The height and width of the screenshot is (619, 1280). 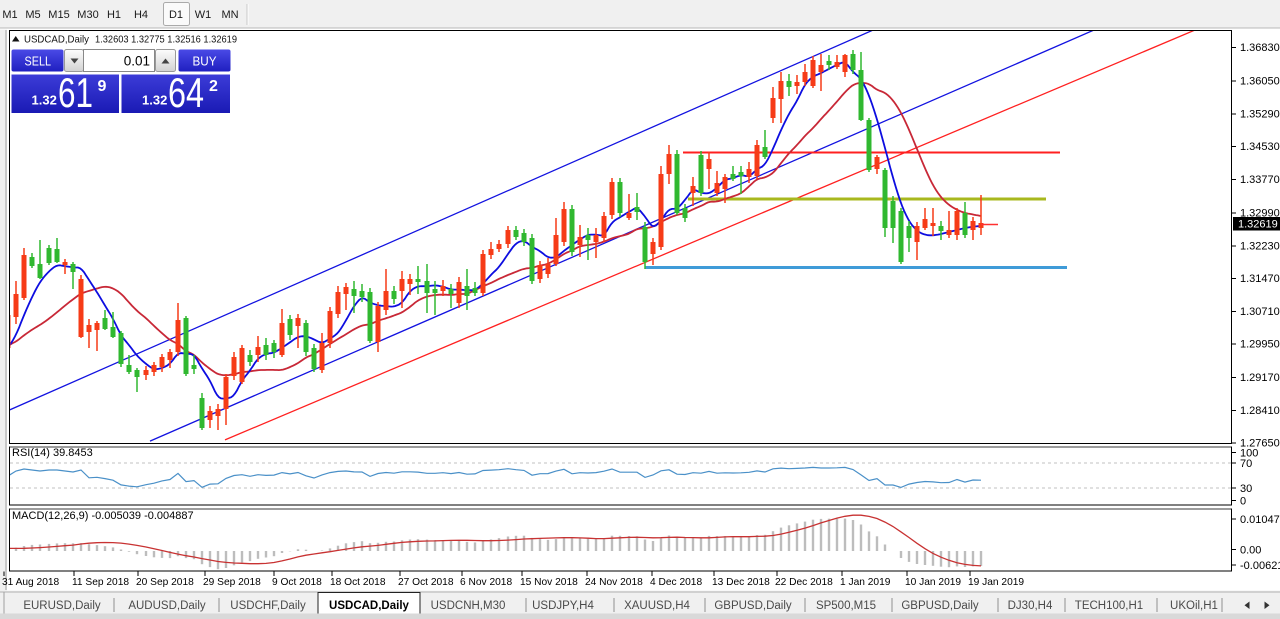 I want to click on svg-text: 1.35290, so click(x=1260, y=114).